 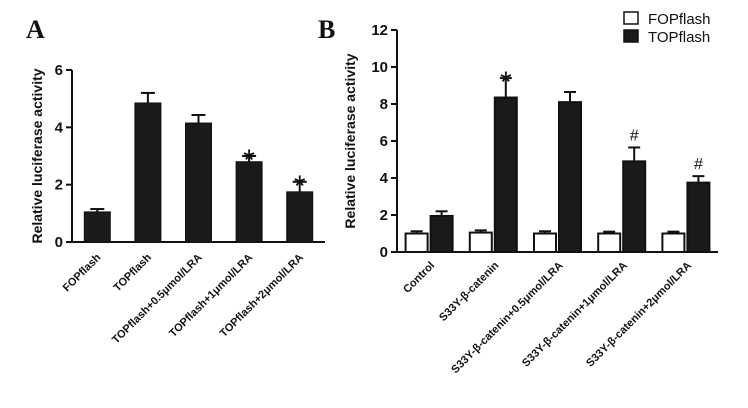 What do you see at coordinates (379, 67) in the screenshot?
I see `panel-b-y-tick-label: 10` at bounding box center [379, 67].